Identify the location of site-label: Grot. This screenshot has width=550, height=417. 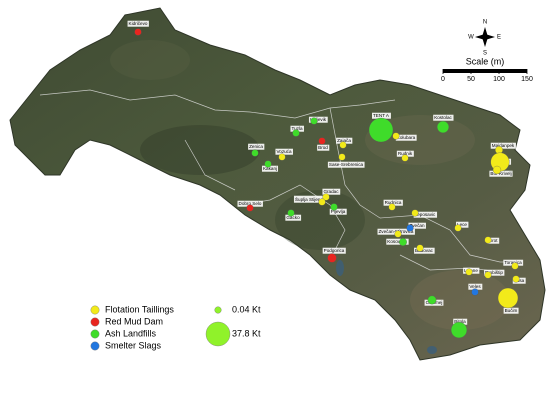
(494, 240).